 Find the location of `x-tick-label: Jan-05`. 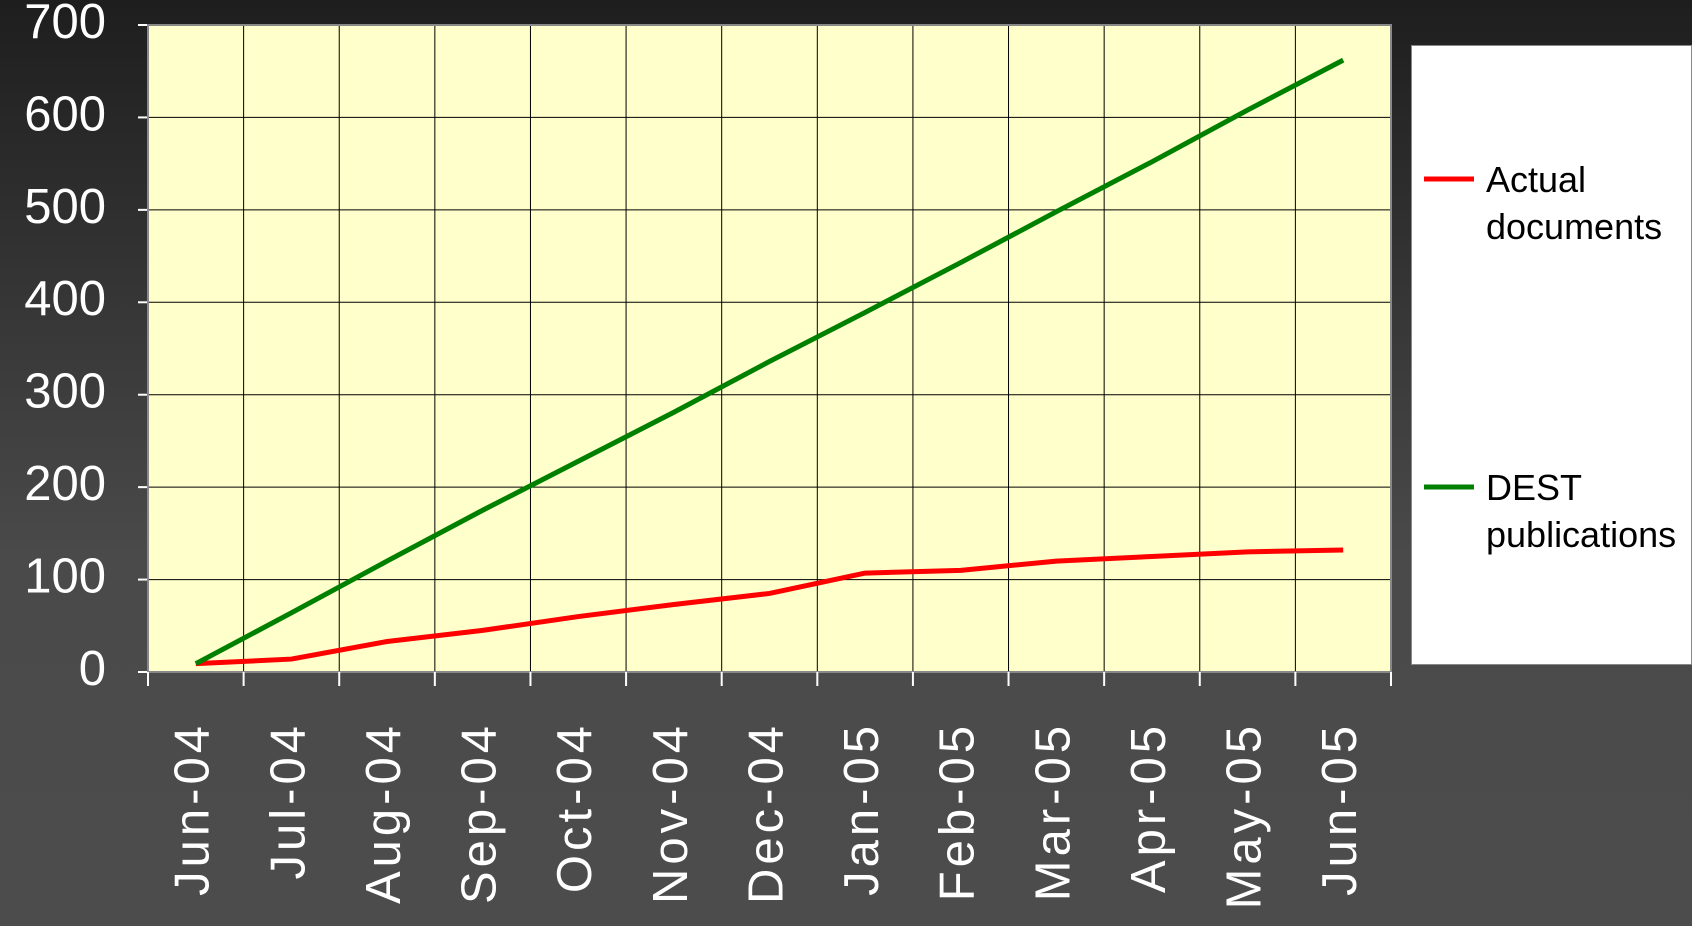

x-tick-label: Jan-05 is located at coordinates (862, 809).